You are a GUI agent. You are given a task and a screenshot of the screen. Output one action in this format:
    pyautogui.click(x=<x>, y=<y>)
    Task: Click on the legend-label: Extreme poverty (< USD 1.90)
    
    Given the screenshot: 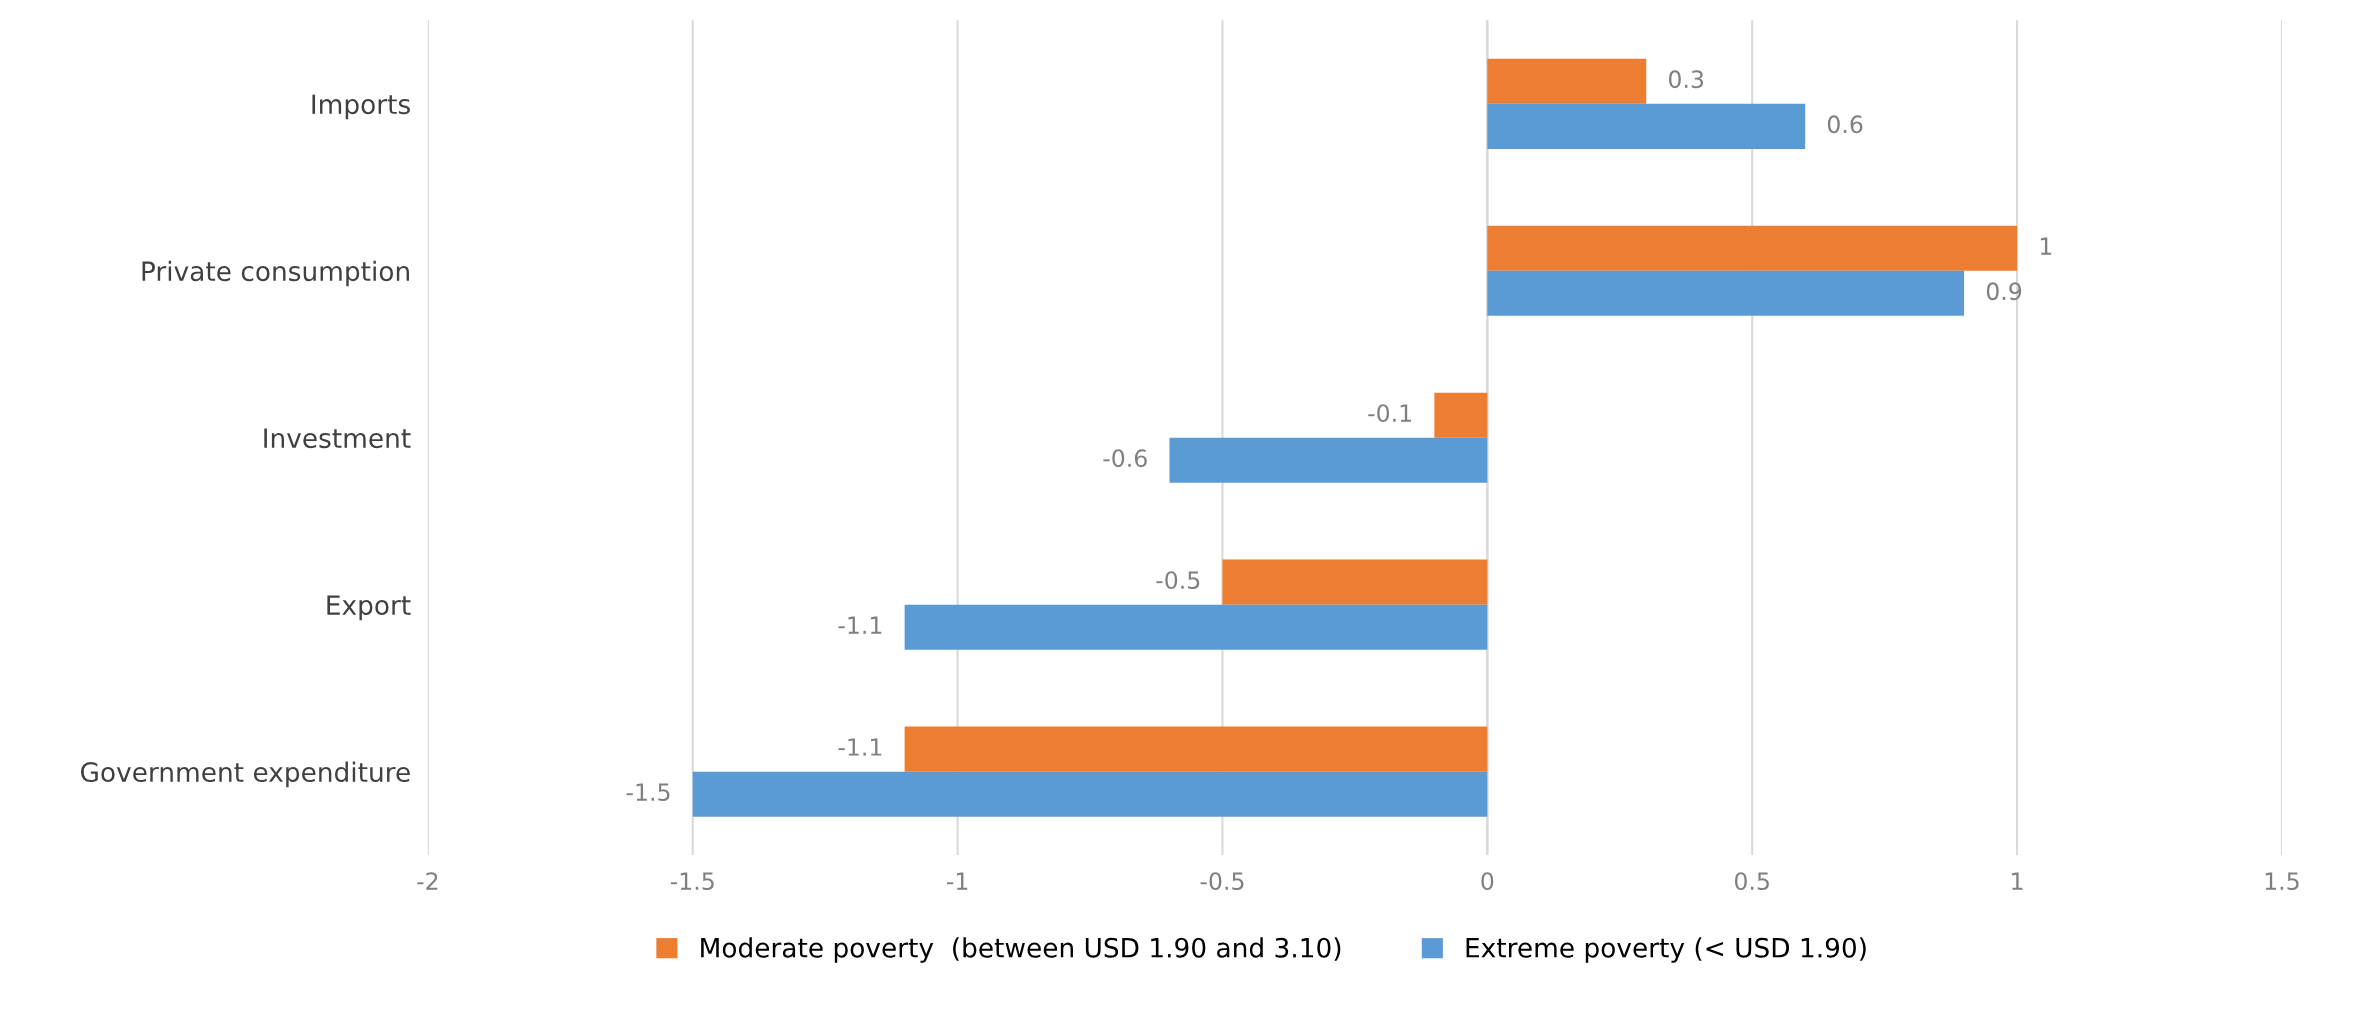 What is the action you would take?
    pyautogui.click(x=1666, y=950)
    